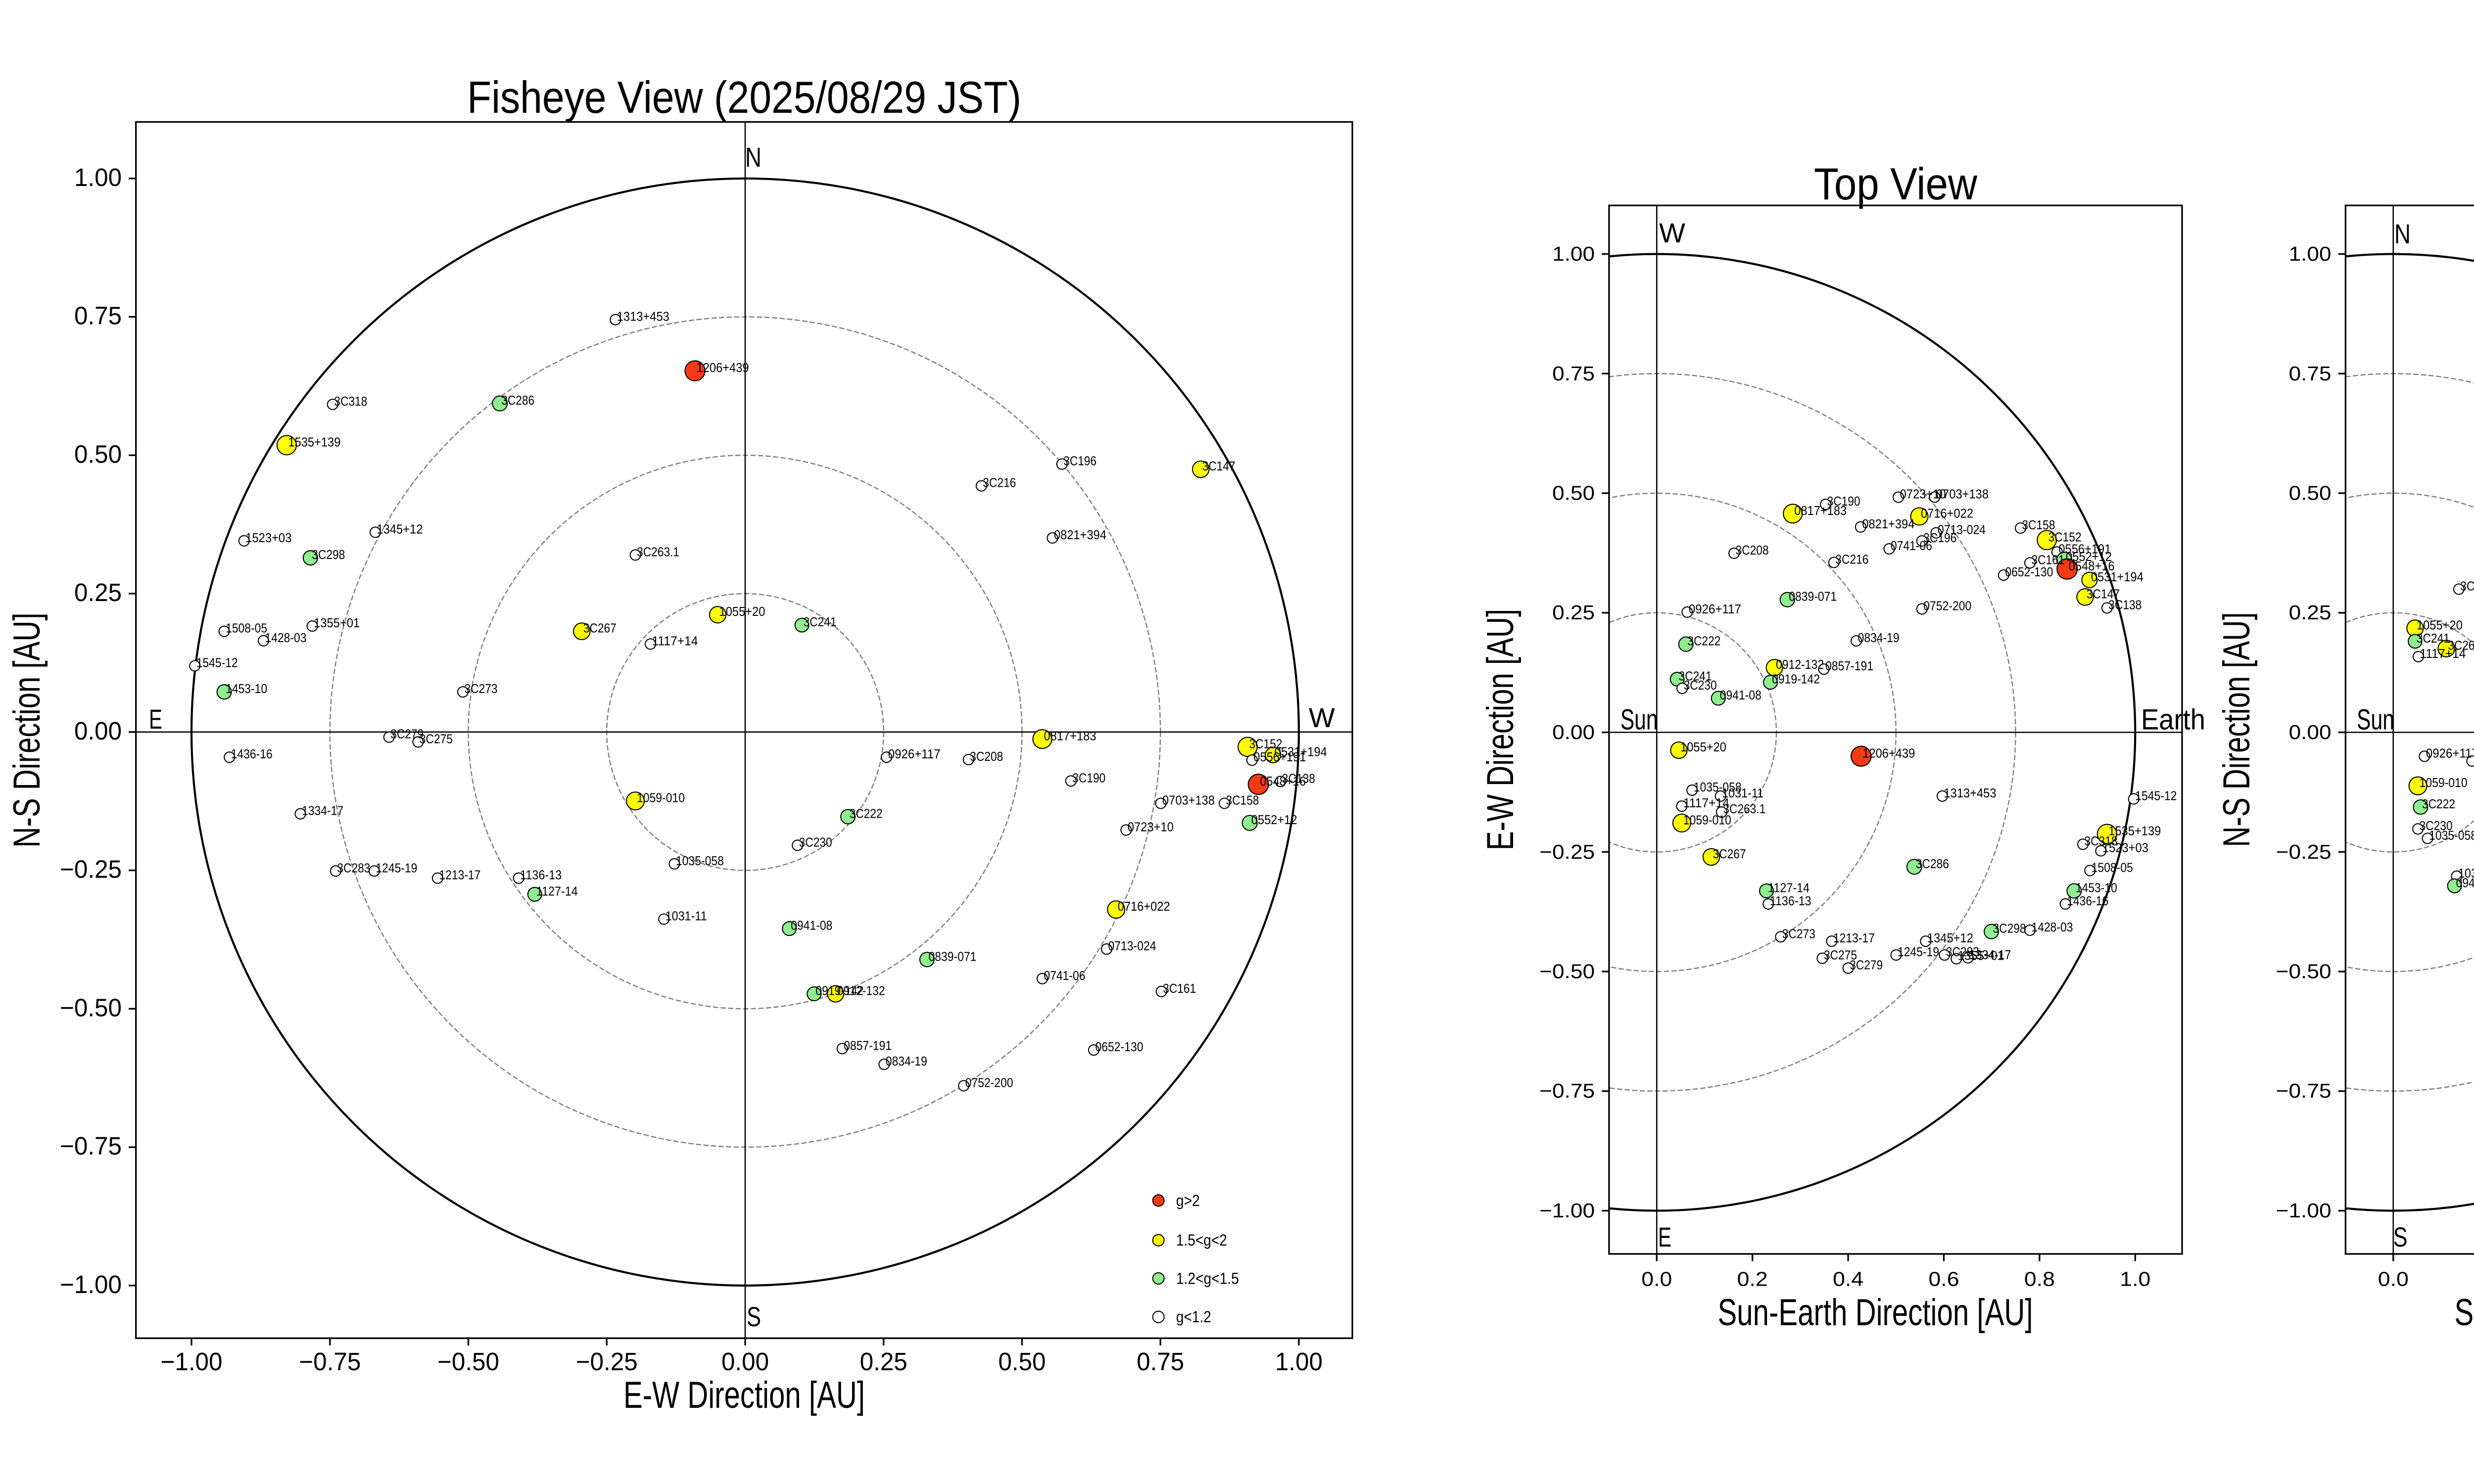 The width and height of the screenshot is (2474, 1484). Describe the element at coordinates (861, 990) in the screenshot. I see `svg-text: 0912-132` at that location.